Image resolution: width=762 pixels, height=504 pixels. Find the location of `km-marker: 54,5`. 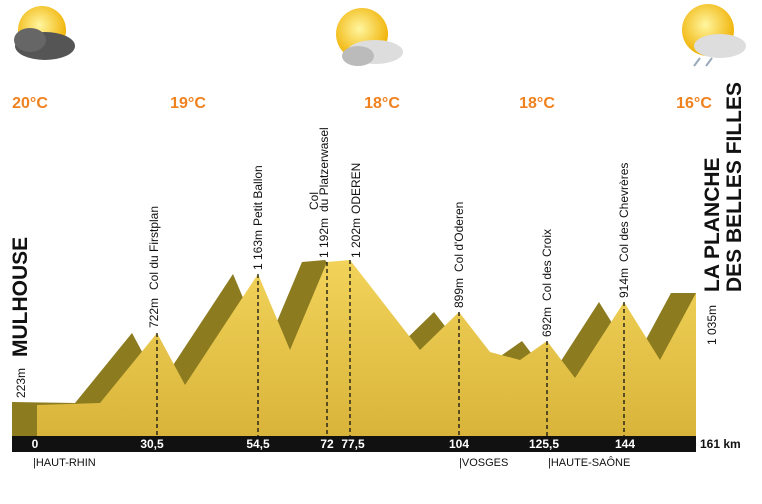

km-marker: 54,5 is located at coordinates (258, 444).